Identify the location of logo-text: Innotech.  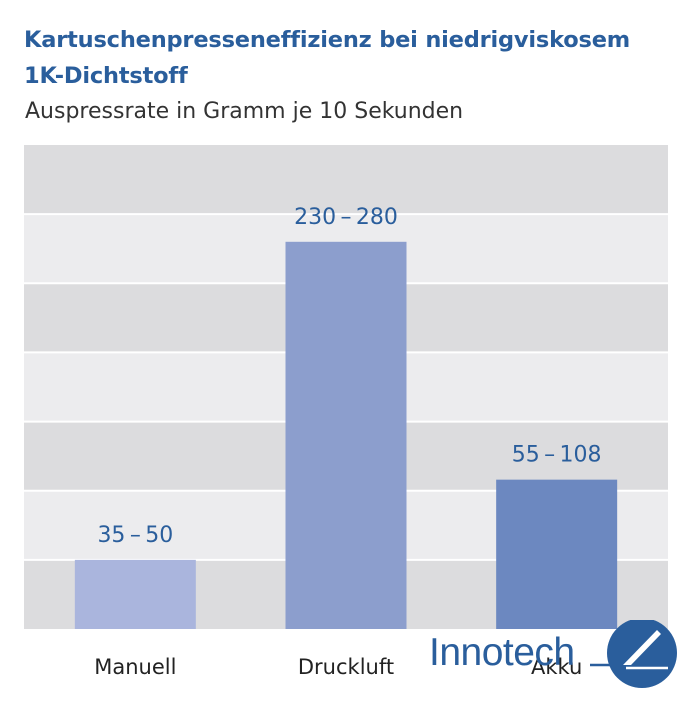
(502, 652).